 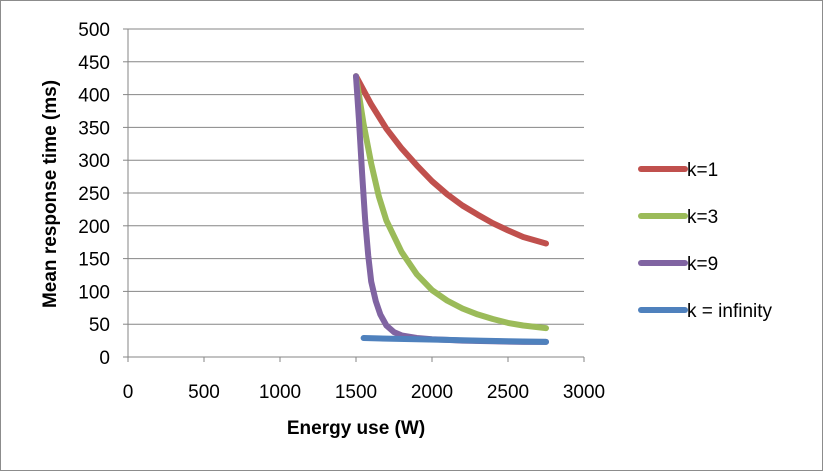 What do you see at coordinates (356, 428) in the screenshot?
I see `x-axis-title: Energy use (W)` at bounding box center [356, 428].